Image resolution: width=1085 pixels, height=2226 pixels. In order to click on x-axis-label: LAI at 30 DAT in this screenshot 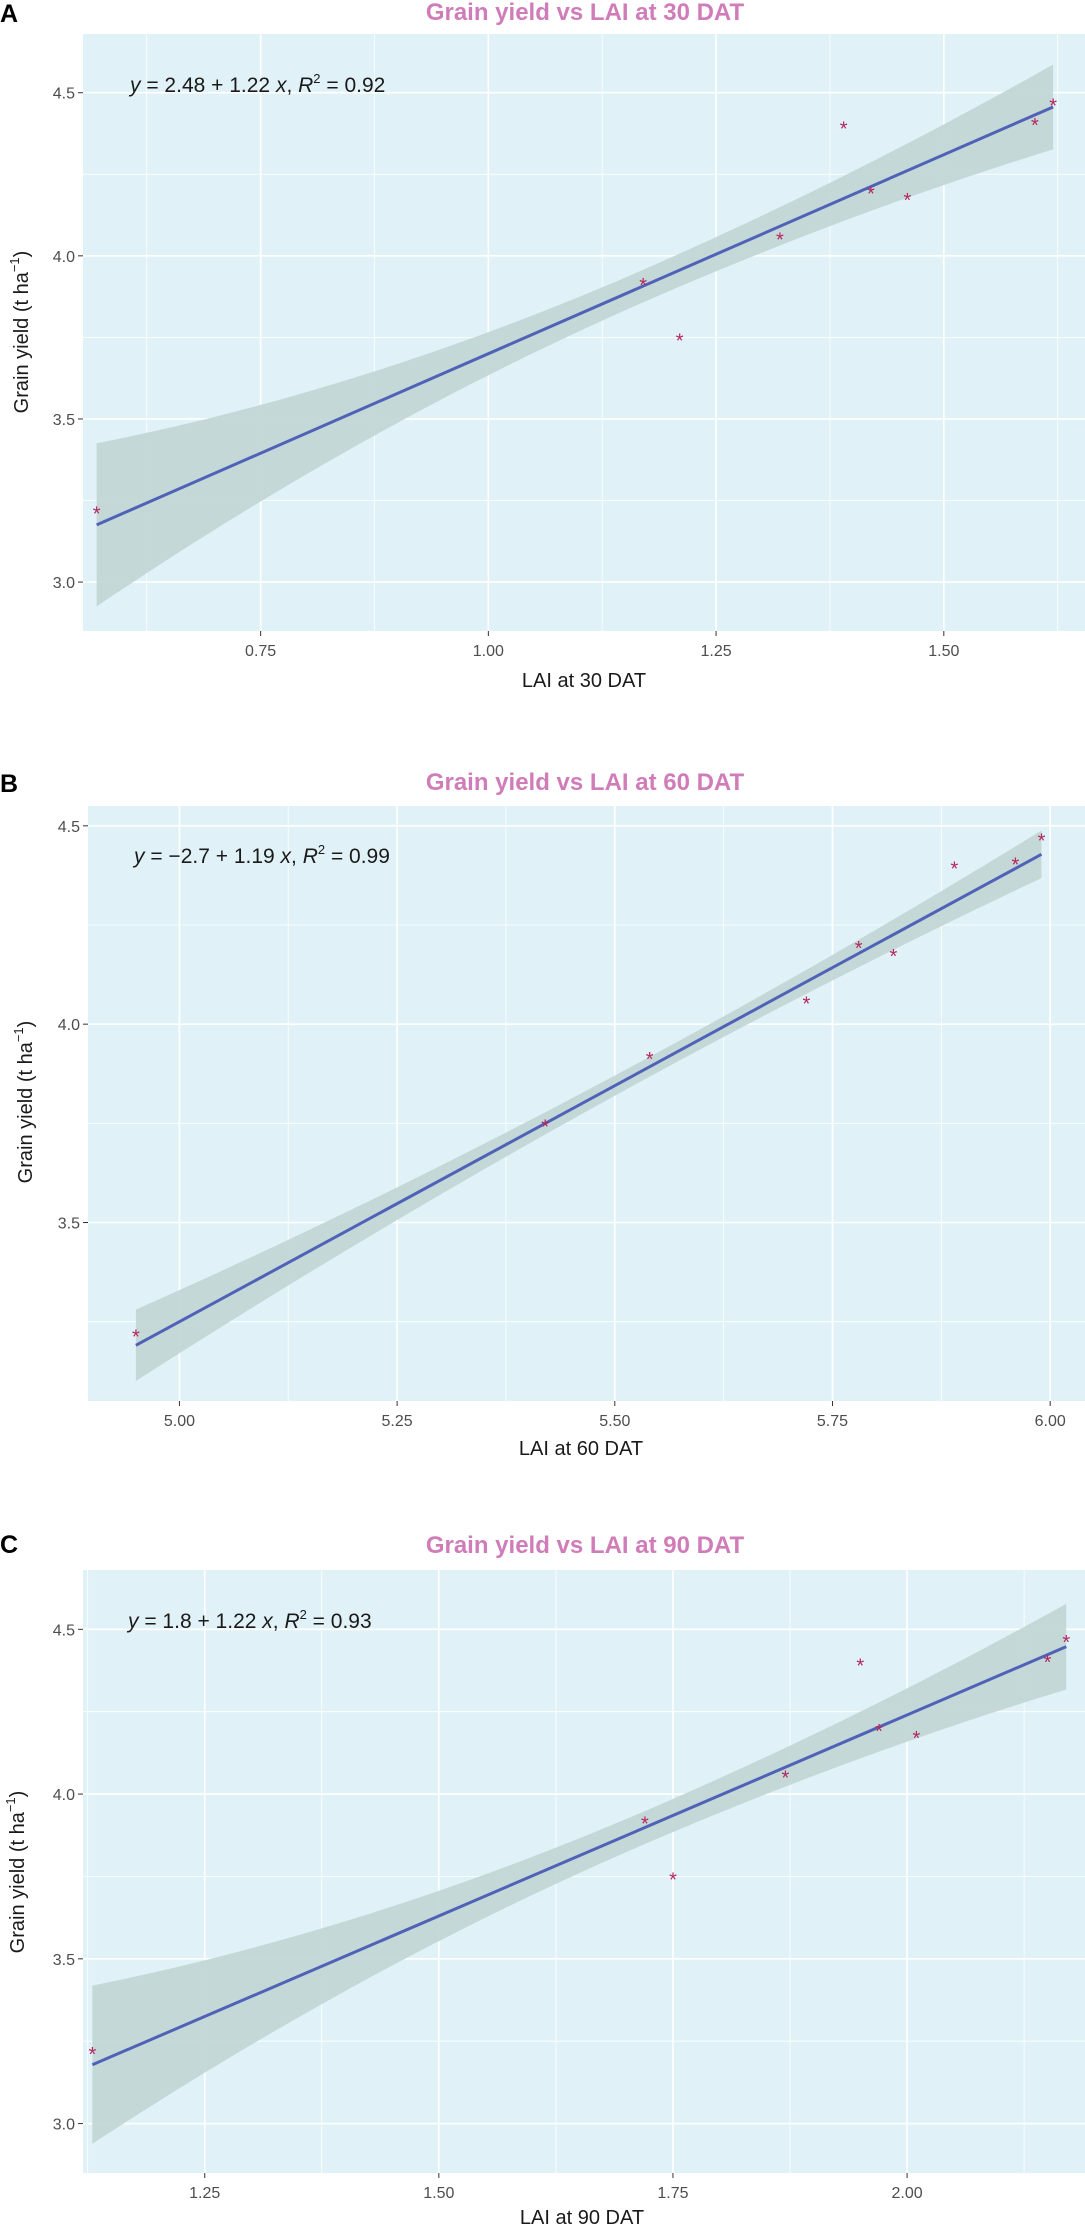, I will do `click(584, 681)`.